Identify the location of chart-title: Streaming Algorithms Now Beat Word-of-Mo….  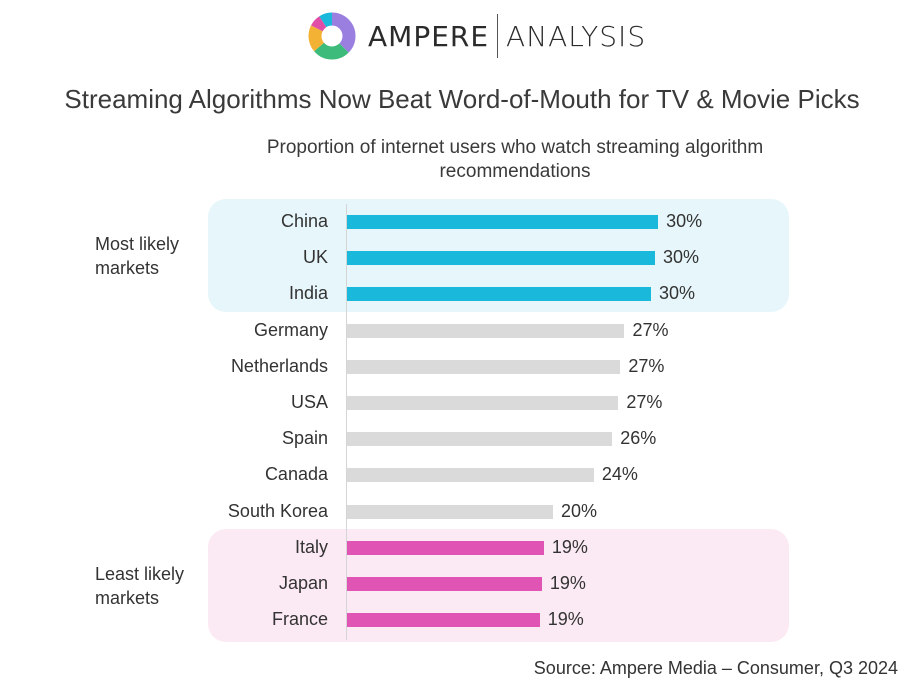
(462, 99).